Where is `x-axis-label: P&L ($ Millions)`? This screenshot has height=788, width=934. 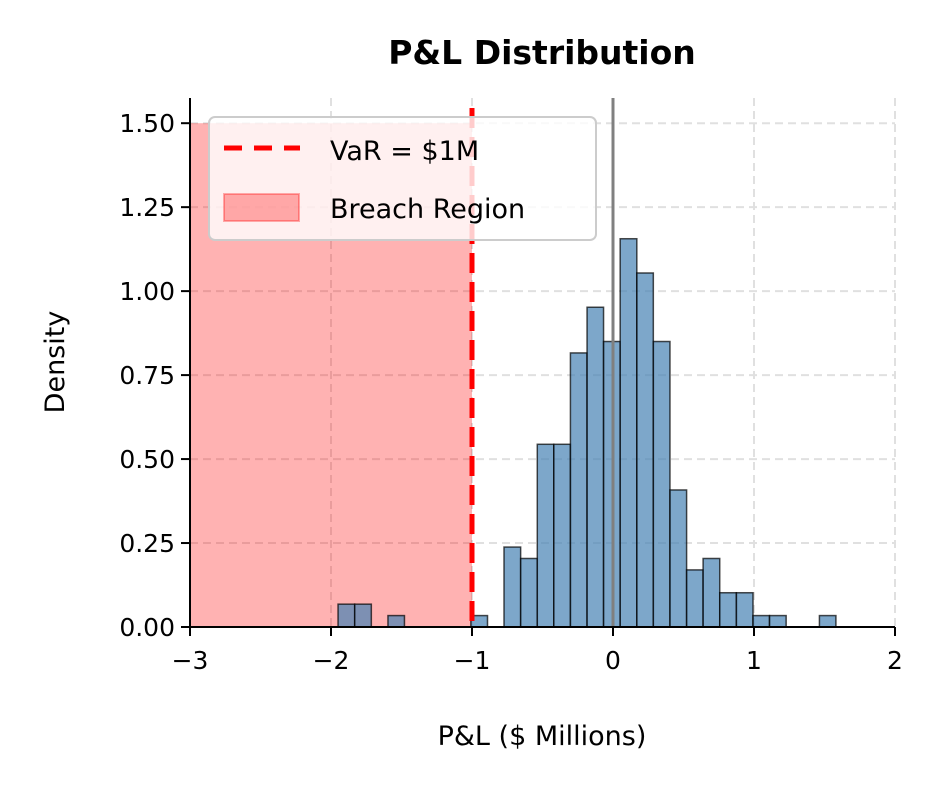 x-axis-label: P&L ($ Millions) is located at coordinates (542, 736).